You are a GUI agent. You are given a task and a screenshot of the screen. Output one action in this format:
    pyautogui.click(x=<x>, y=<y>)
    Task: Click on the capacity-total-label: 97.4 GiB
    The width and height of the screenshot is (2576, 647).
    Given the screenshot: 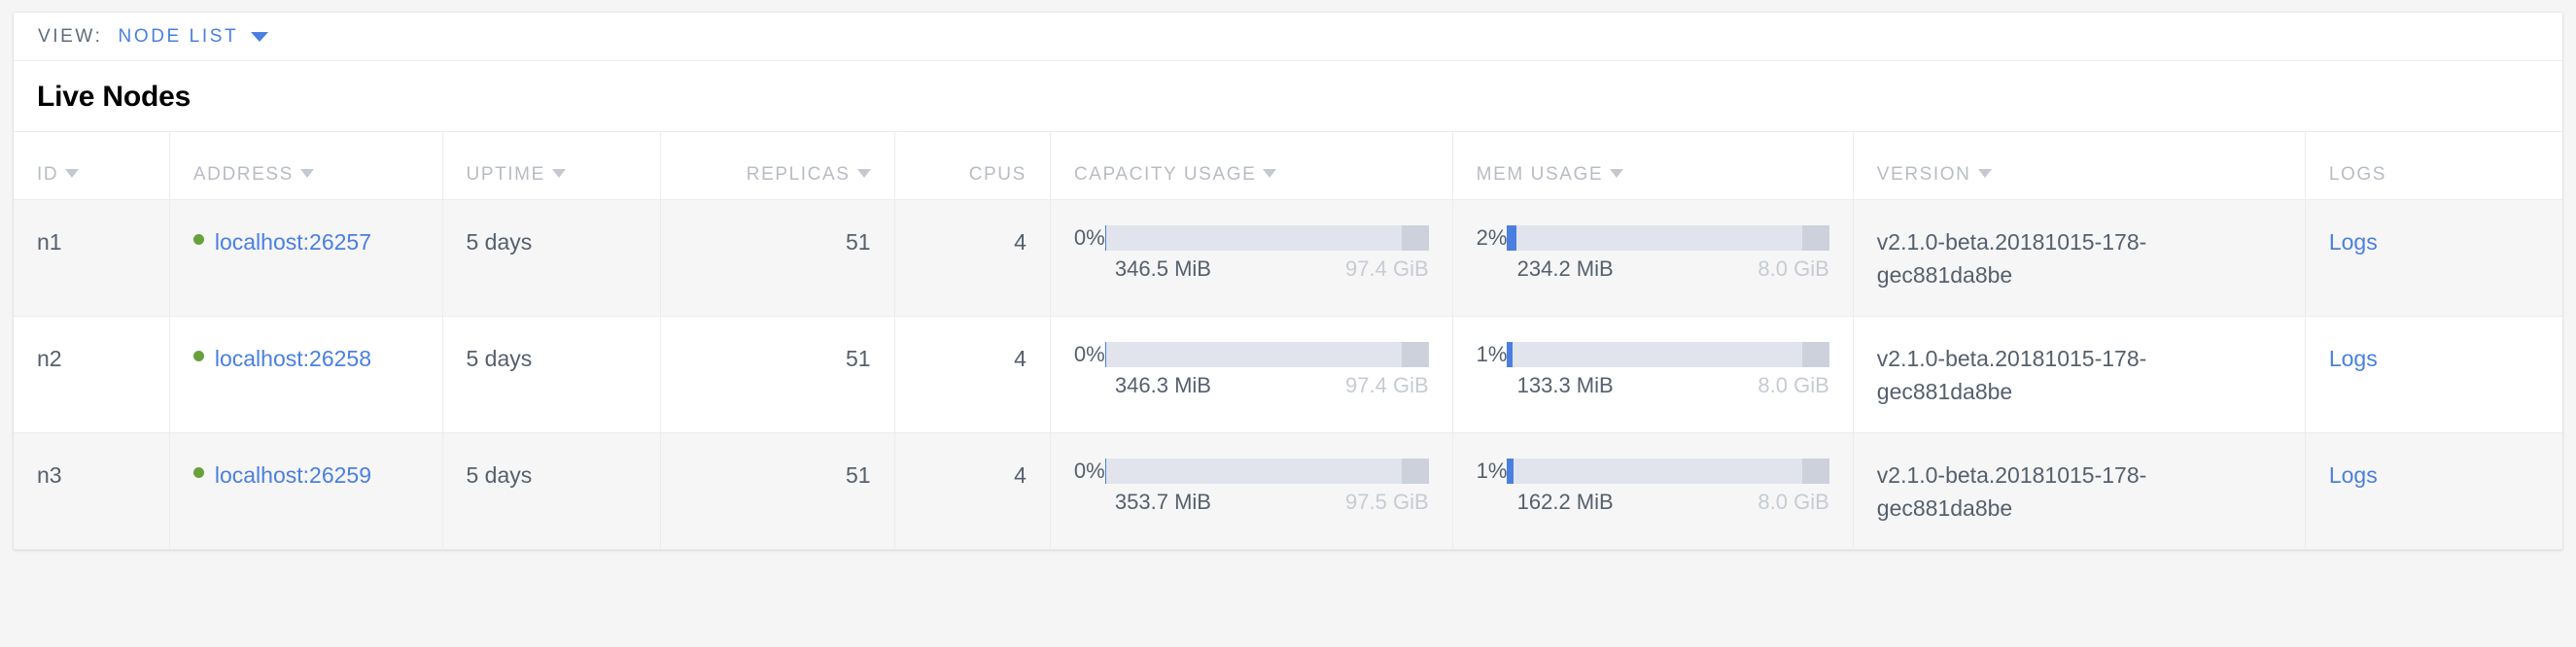 What is the action you would take?
    pyautogui.click(x=1387, y=268)
    